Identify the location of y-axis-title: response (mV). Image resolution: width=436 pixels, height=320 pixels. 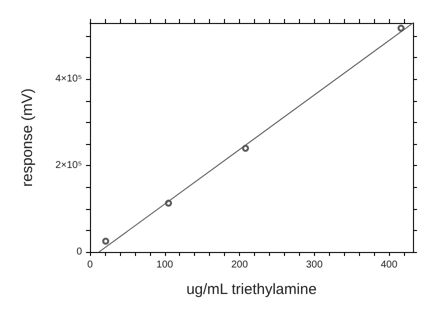
(27, 137).